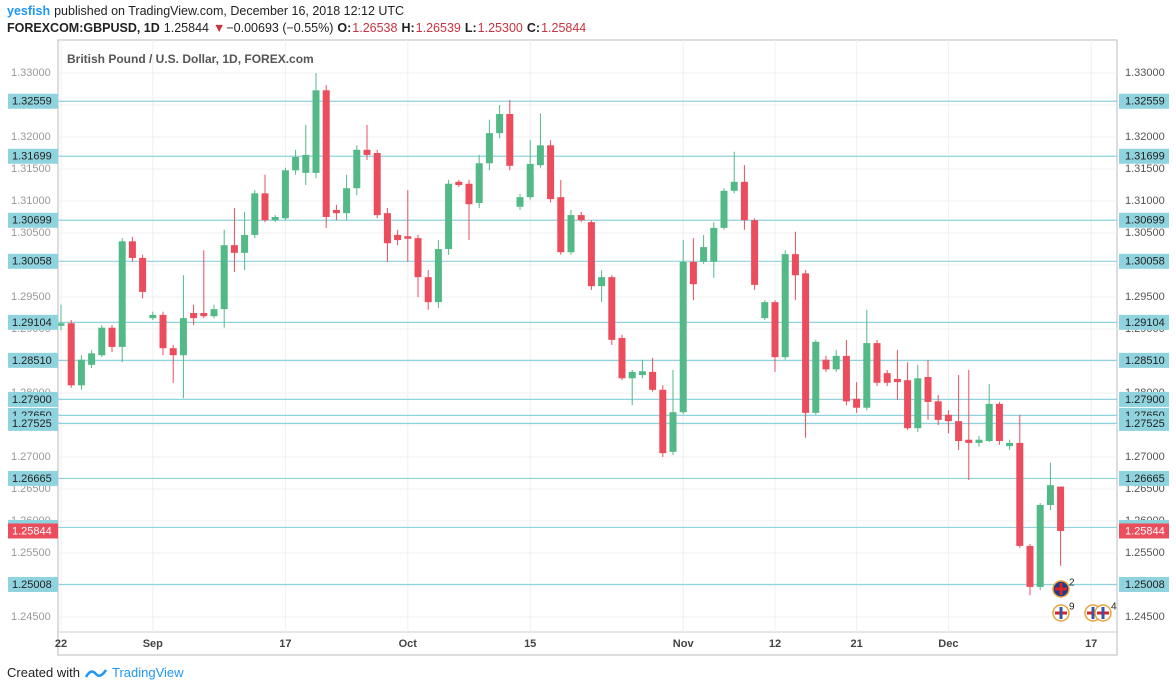 The width and height of the screenshot is (1176, 691). Describe the element at coordinates (470, 28) in the screenshot. I see `ohlc-label: L:` at that location.